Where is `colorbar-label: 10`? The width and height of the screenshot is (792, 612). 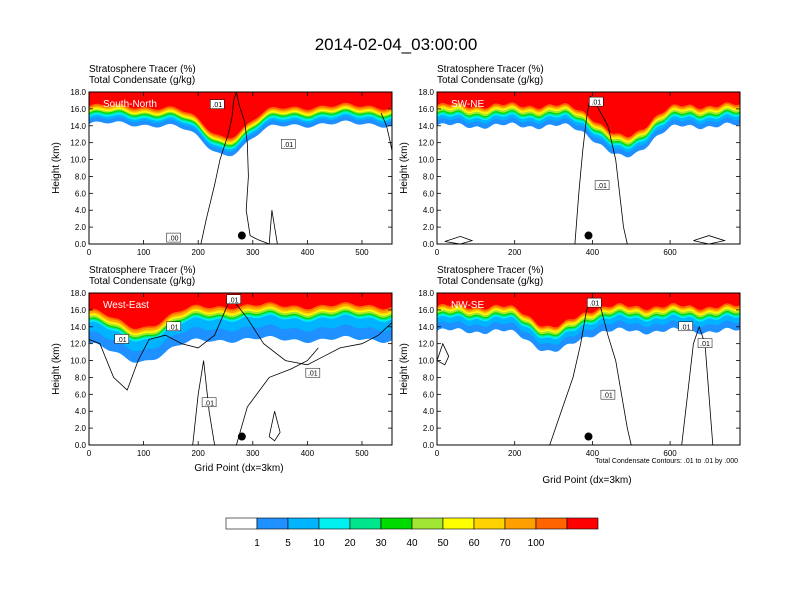
colorbar-label: 10 is located at coordinates (319, 543).